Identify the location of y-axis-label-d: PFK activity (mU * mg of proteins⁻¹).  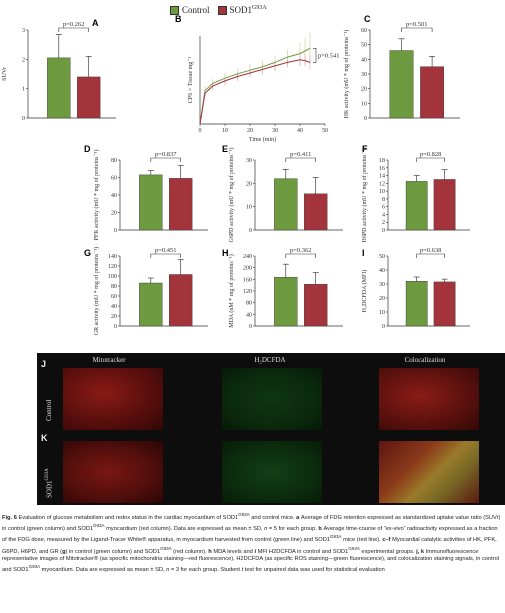
(96, 195).